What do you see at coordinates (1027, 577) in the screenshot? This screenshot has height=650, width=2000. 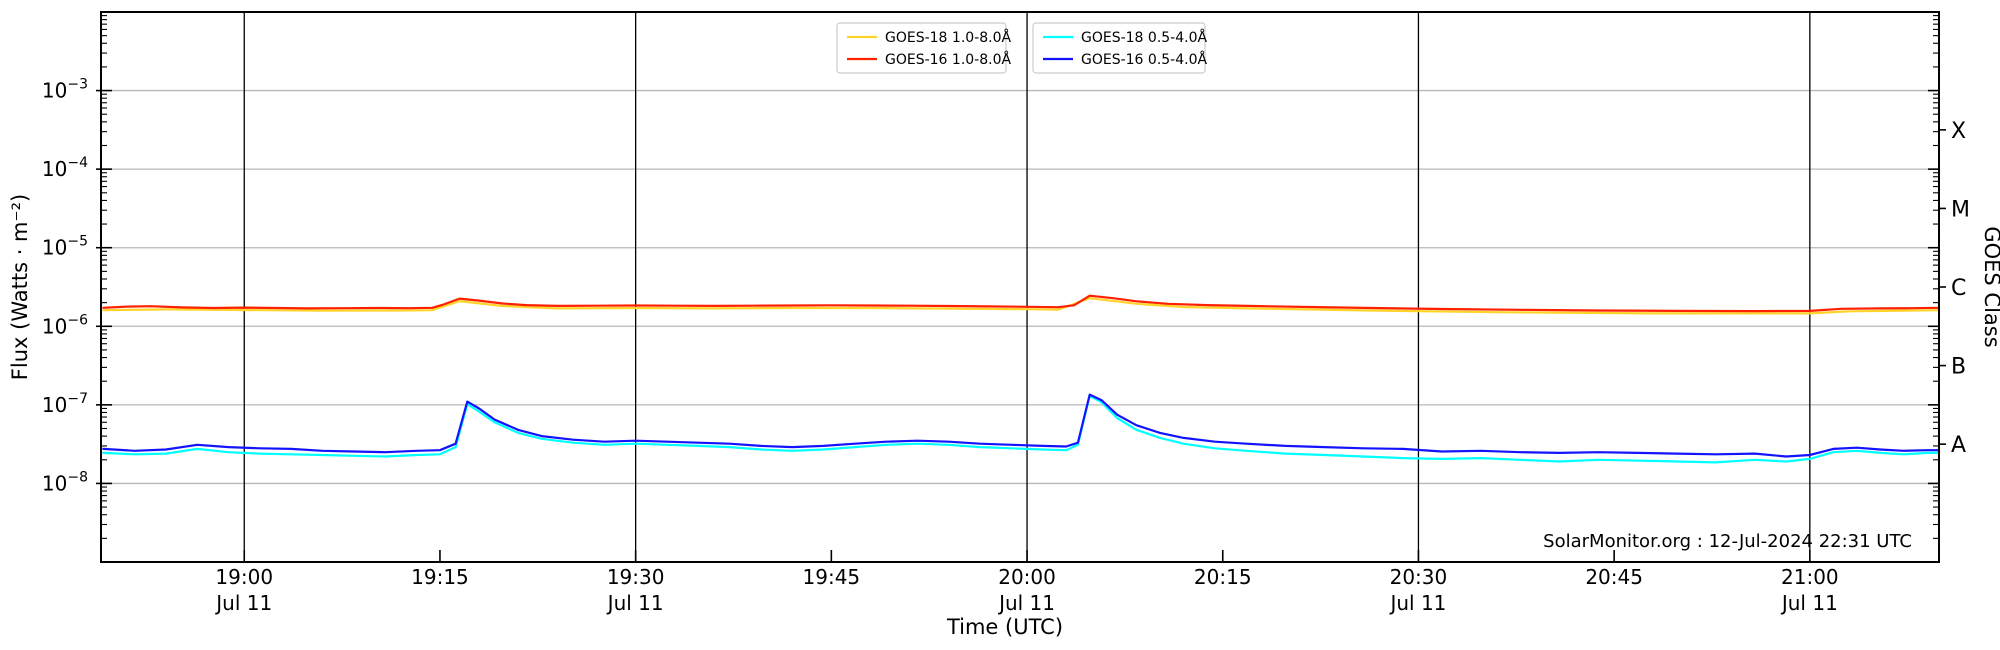 I see `x-tick-label: 20:00` at bounding box center [1027, 577].